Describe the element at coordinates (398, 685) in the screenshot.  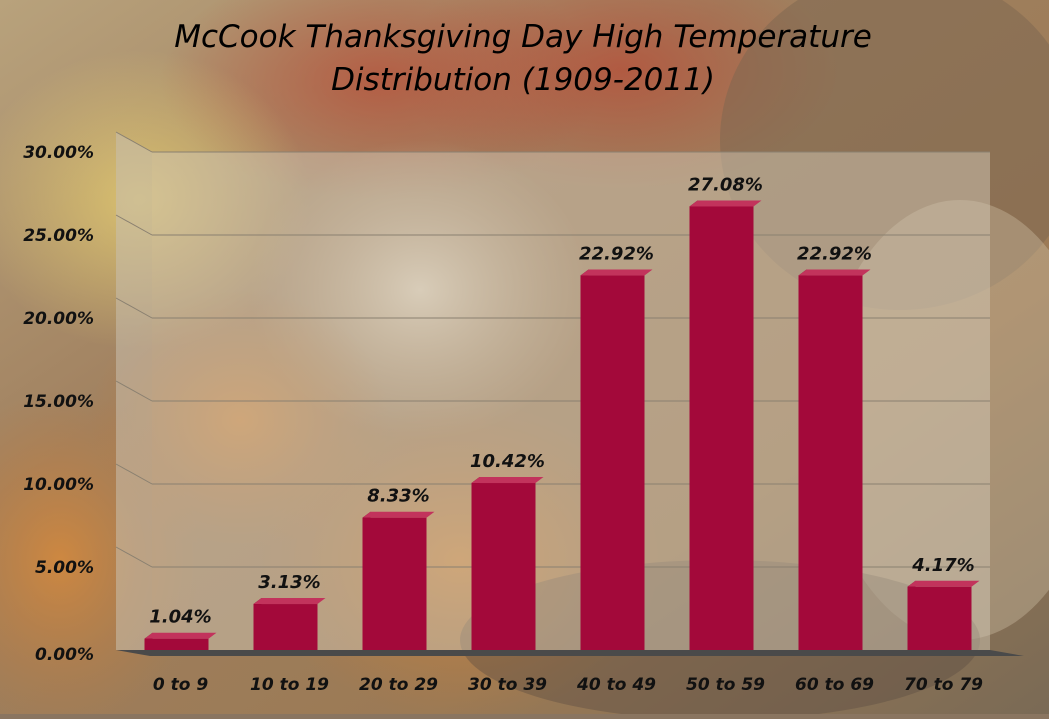
I see `x-tick-label: 20 to 29` at that location.